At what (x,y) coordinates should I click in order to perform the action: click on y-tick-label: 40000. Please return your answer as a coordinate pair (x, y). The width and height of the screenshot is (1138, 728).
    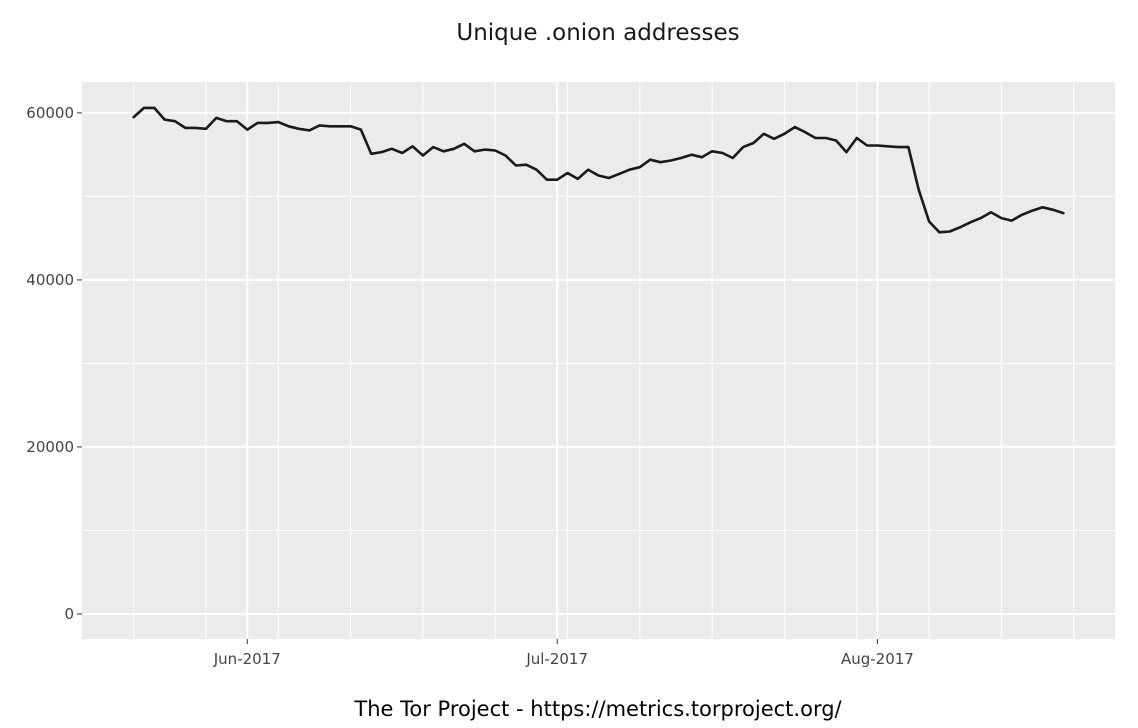
    Looking at the image, I should click on (50, 280).